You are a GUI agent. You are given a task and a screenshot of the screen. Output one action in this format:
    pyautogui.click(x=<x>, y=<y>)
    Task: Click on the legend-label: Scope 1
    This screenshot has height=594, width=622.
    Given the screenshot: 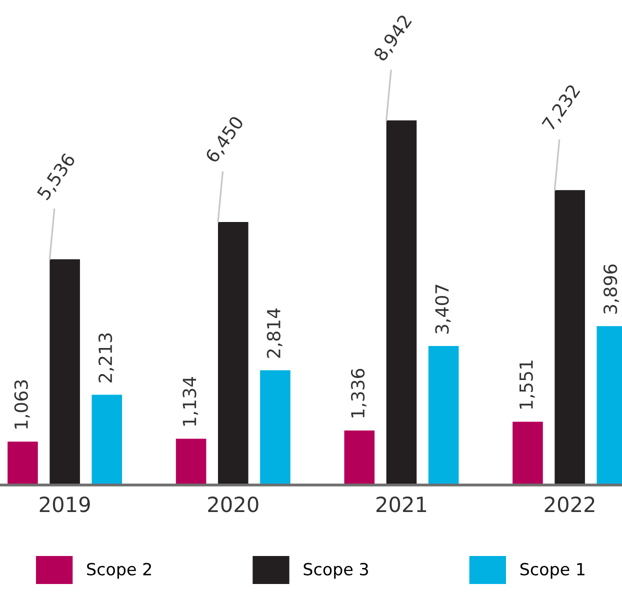 What is the action you would take?
    pyautogui.click(x=552, y=570)
    